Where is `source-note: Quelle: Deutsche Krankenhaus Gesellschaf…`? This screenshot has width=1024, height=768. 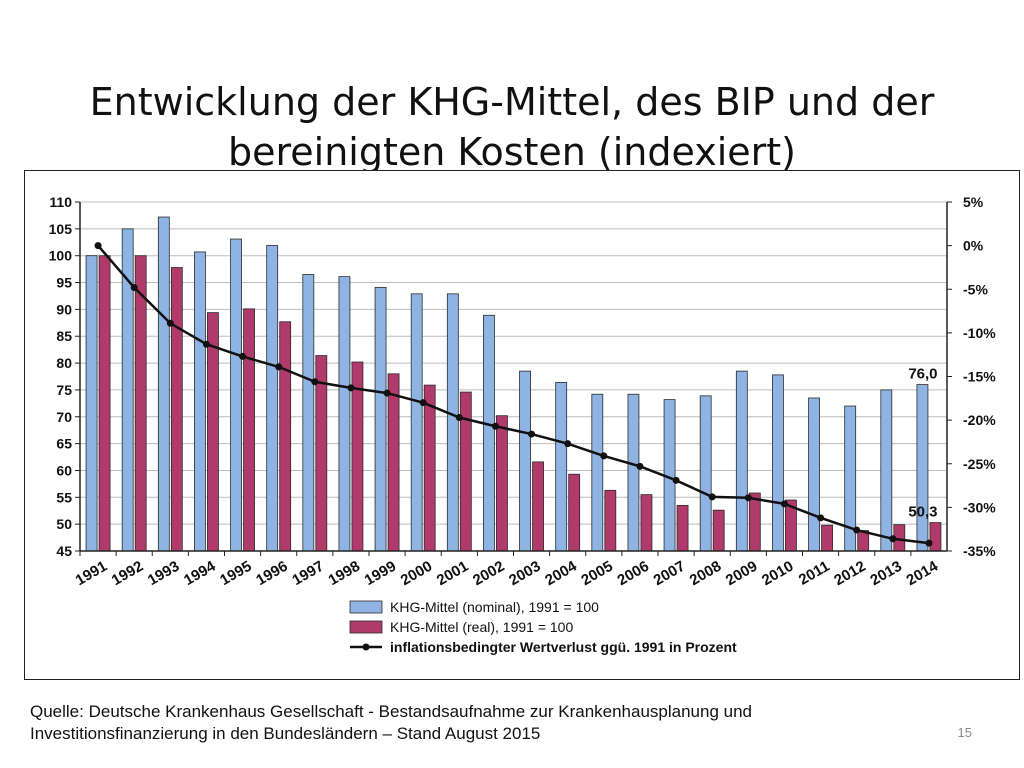 source-note: Quelle: Deutsche Krankenhaus Gesellschaf… is located at coordinates (391, 722).